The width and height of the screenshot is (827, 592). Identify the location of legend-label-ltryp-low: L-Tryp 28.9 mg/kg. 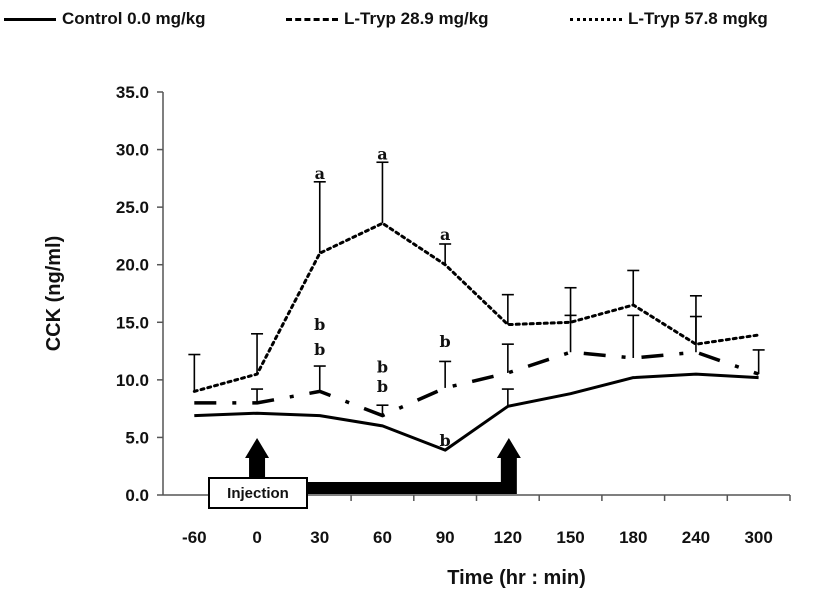
(416, 18).